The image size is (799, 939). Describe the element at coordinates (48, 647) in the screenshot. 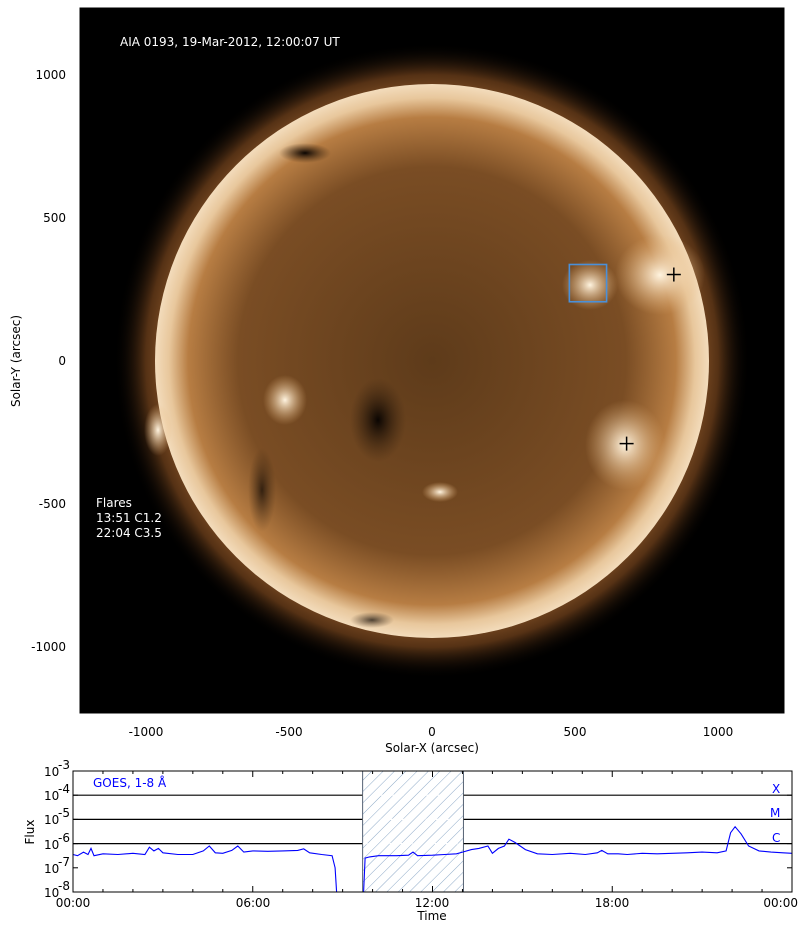

I see `image-ytick-label-5: -1000` at that location.